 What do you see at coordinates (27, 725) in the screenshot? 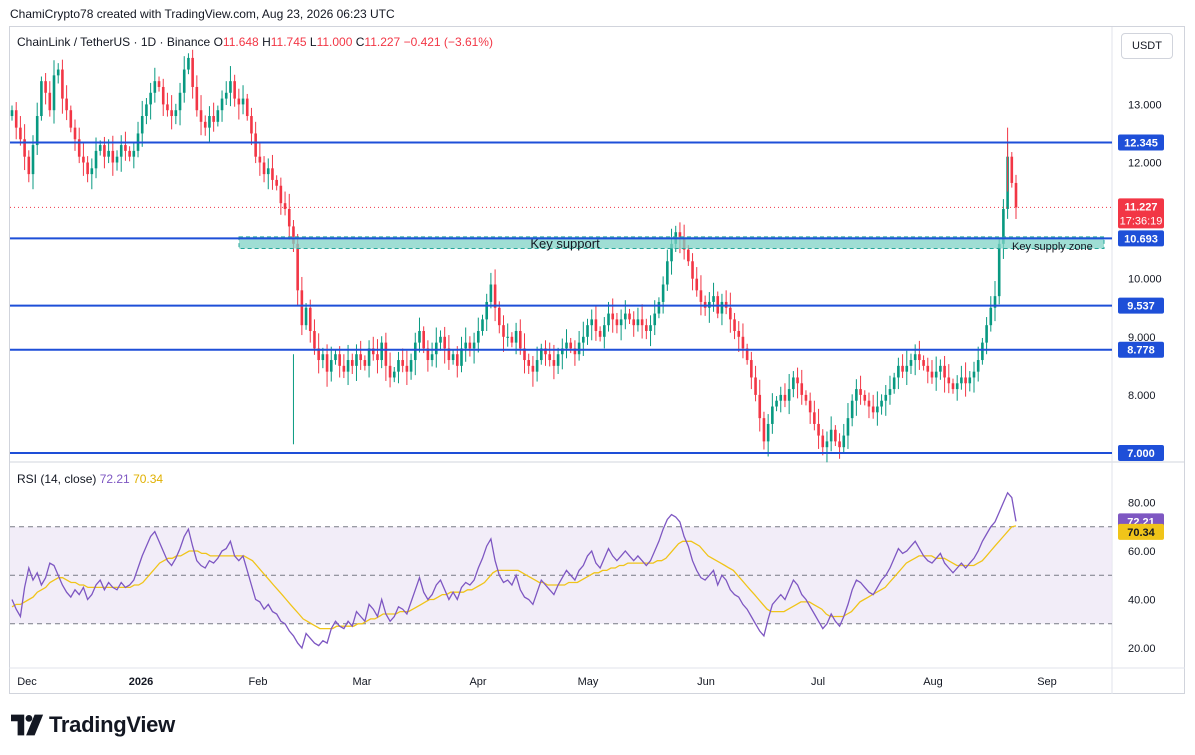
I see `tradingview-logo-icon` at bounding box center [27, 725].